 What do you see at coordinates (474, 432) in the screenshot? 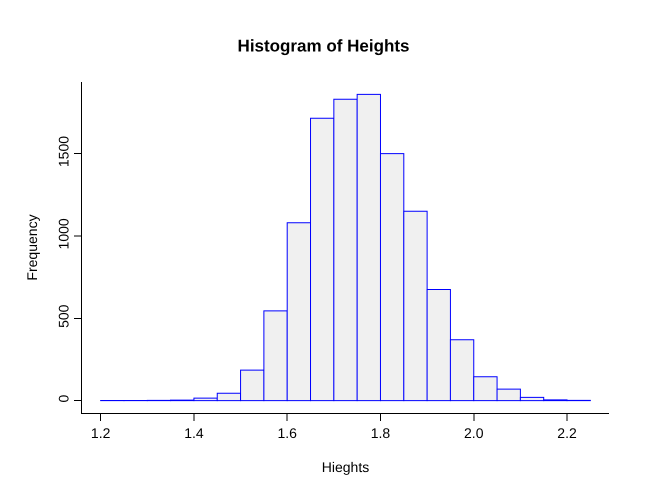
I see `x-tick-label: 2.0` at bounding box center [474, 432].